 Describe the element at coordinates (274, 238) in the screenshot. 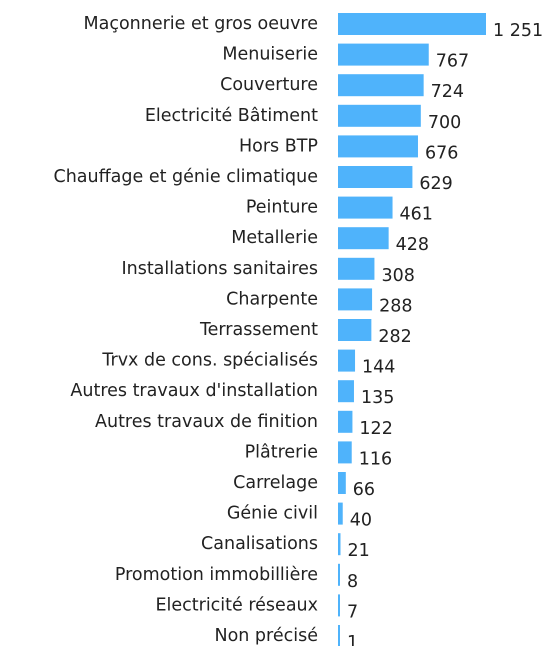

I see `category-label: Metallerie` at that location.